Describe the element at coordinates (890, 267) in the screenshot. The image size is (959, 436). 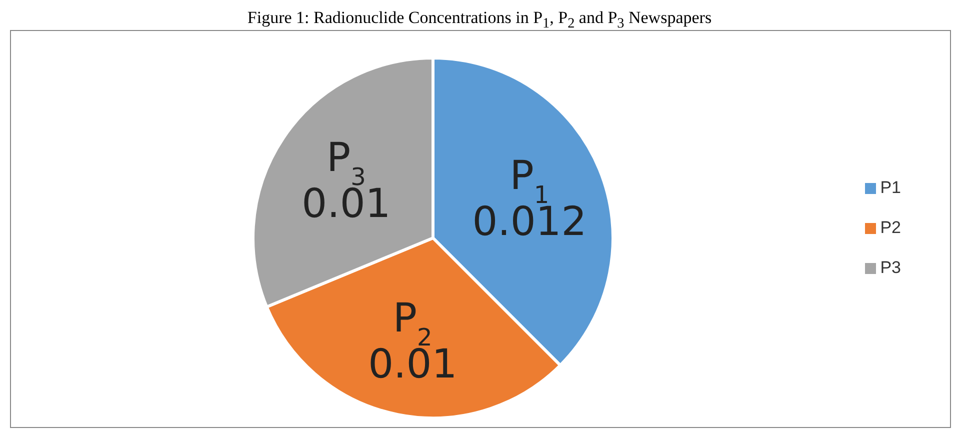
I see `legend-label: P3` at that location.